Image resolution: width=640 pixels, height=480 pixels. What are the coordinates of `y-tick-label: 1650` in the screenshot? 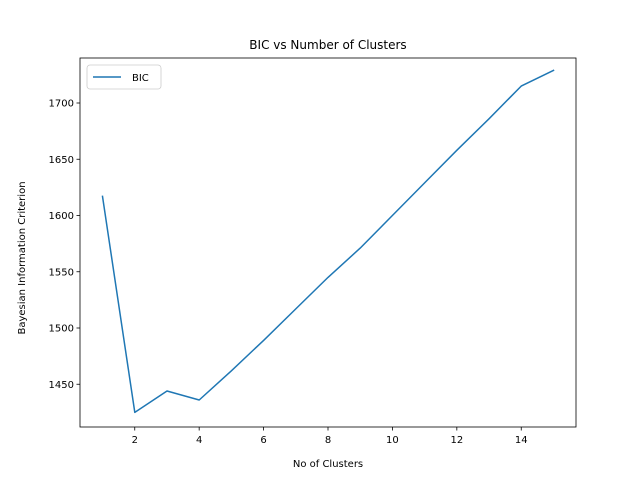 It's located at (61, 160).